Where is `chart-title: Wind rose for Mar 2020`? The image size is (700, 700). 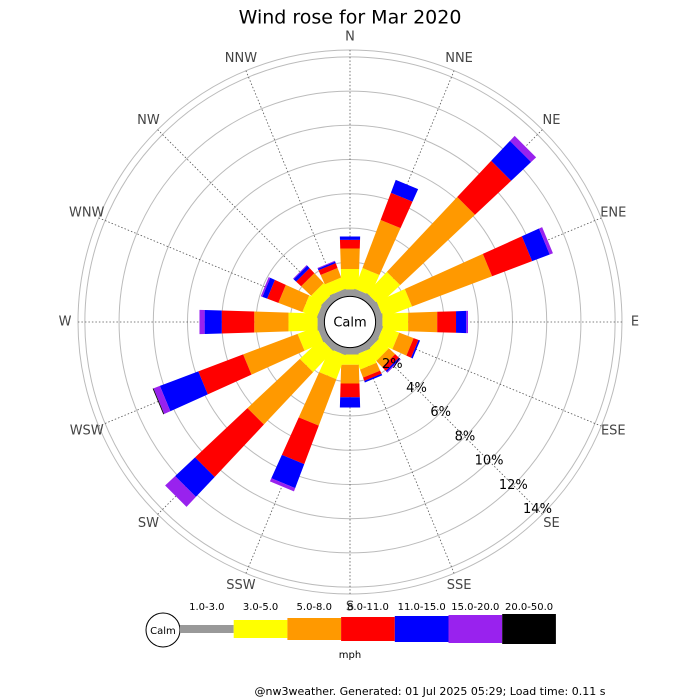
chart-title: Wind rose for Mar 2020 is located at coordinates (350, 18).